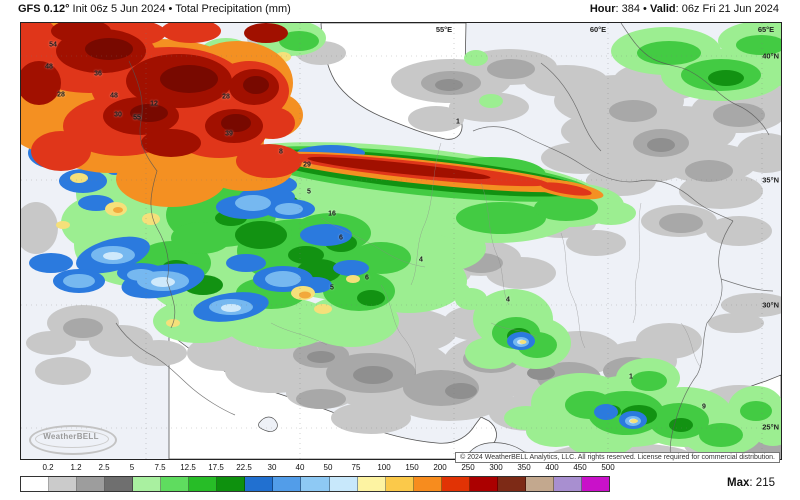 The image size is (800, 500). What do you see at coordinates (524, 467) in the screenshot?
I see `colorbar-tick: 350` at bounding box center [524, 467].